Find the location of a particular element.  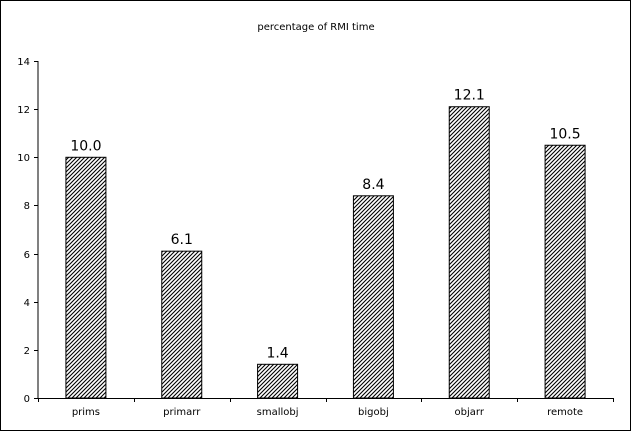

x-tick-label-smallobj: smallobj is located at coordinates (278, 412).